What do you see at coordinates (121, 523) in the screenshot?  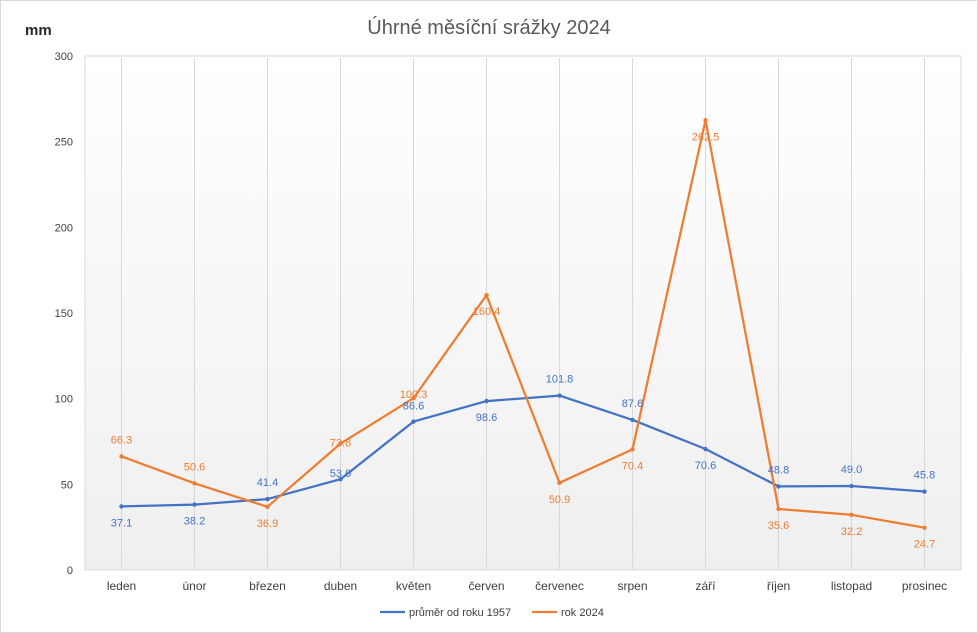 I see `data-label: 37.1` at bounding box center [121, 523].